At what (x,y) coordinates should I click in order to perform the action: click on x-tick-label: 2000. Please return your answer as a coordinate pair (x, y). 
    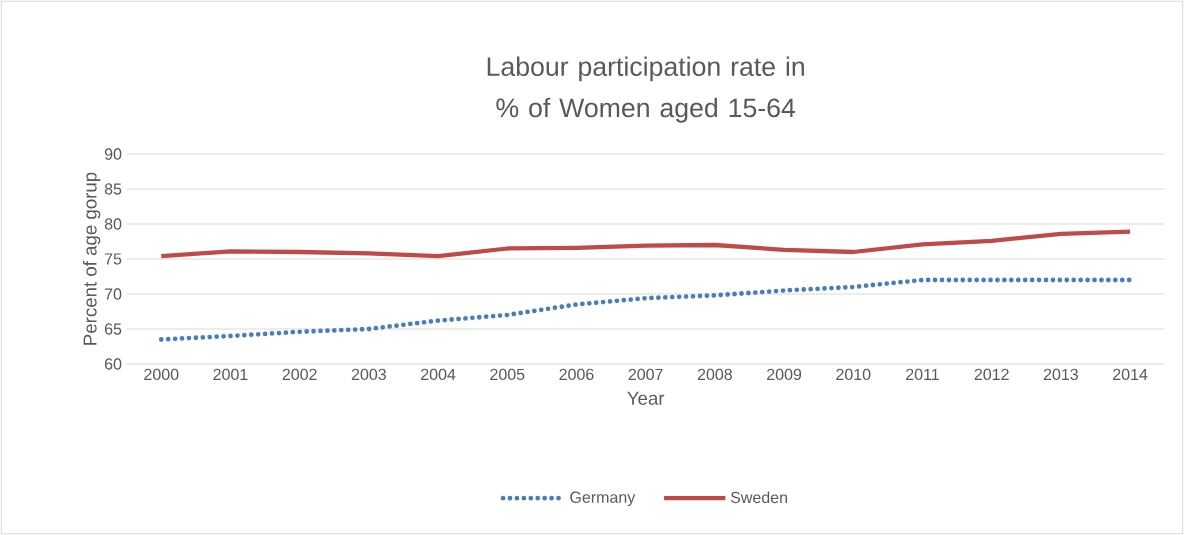
    Looking at the image, I should click on (161, 374).